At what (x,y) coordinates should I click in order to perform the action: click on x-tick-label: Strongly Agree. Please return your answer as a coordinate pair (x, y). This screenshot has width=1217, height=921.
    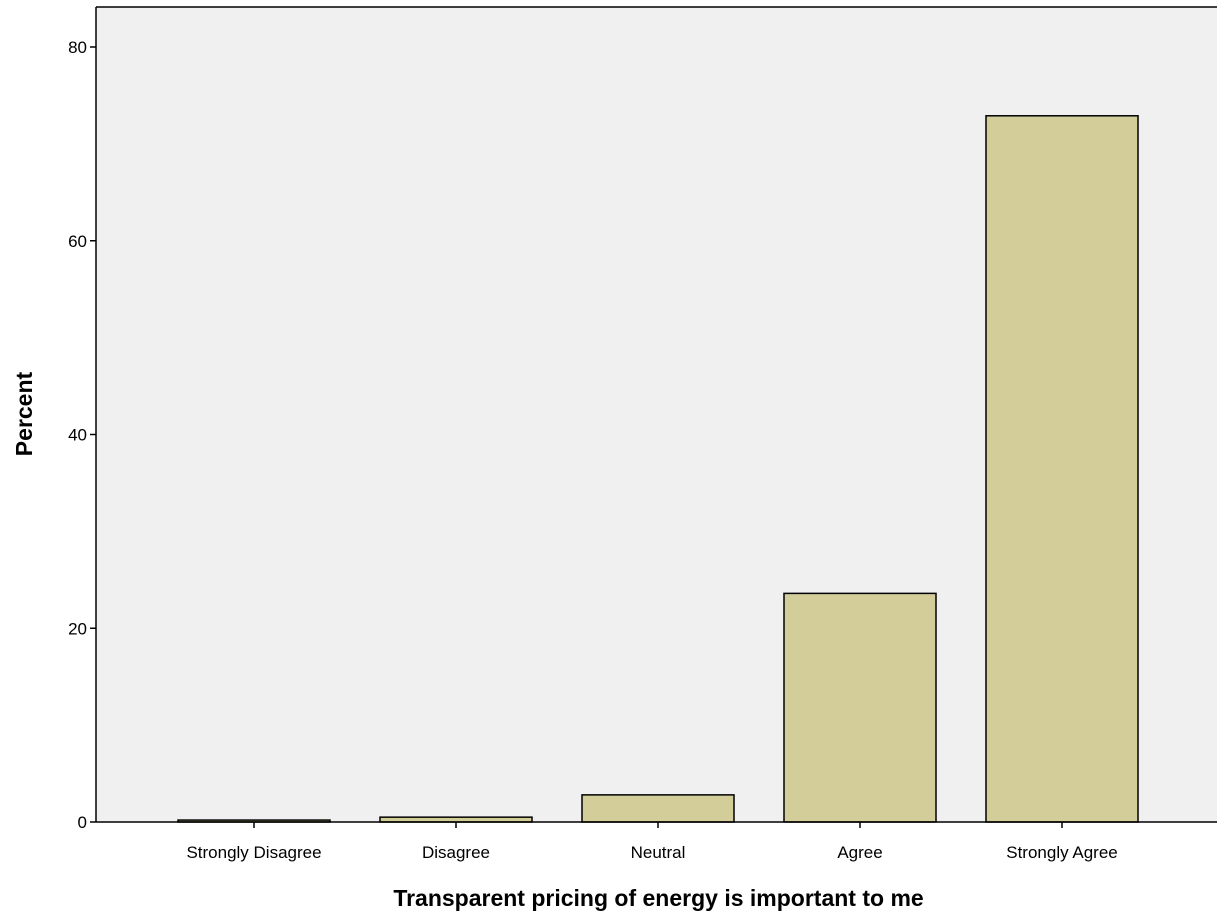
    Looking at the image, I should click on (1062, 852).